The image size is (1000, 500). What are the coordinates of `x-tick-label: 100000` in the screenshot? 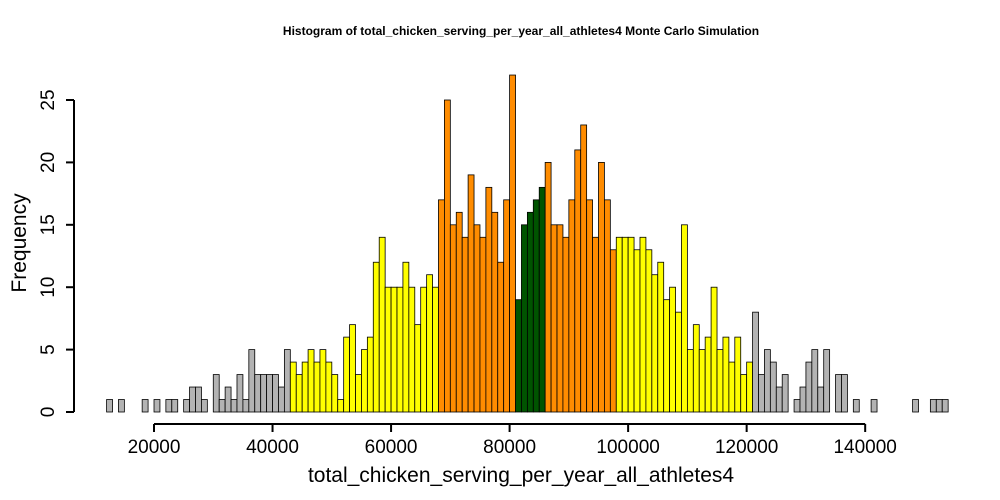 It's located at (627, 447).